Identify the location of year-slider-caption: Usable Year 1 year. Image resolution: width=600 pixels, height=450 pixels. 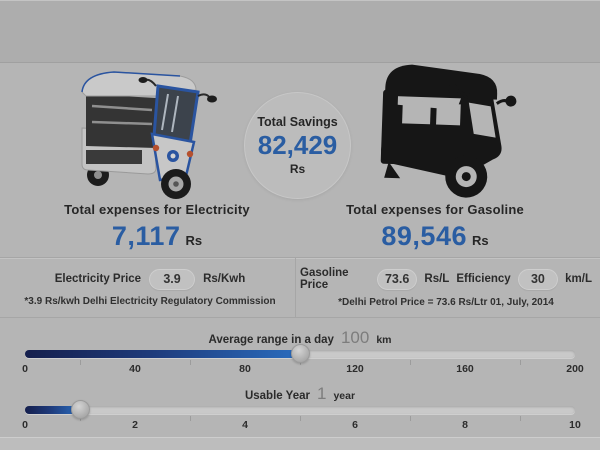
(300, 394).